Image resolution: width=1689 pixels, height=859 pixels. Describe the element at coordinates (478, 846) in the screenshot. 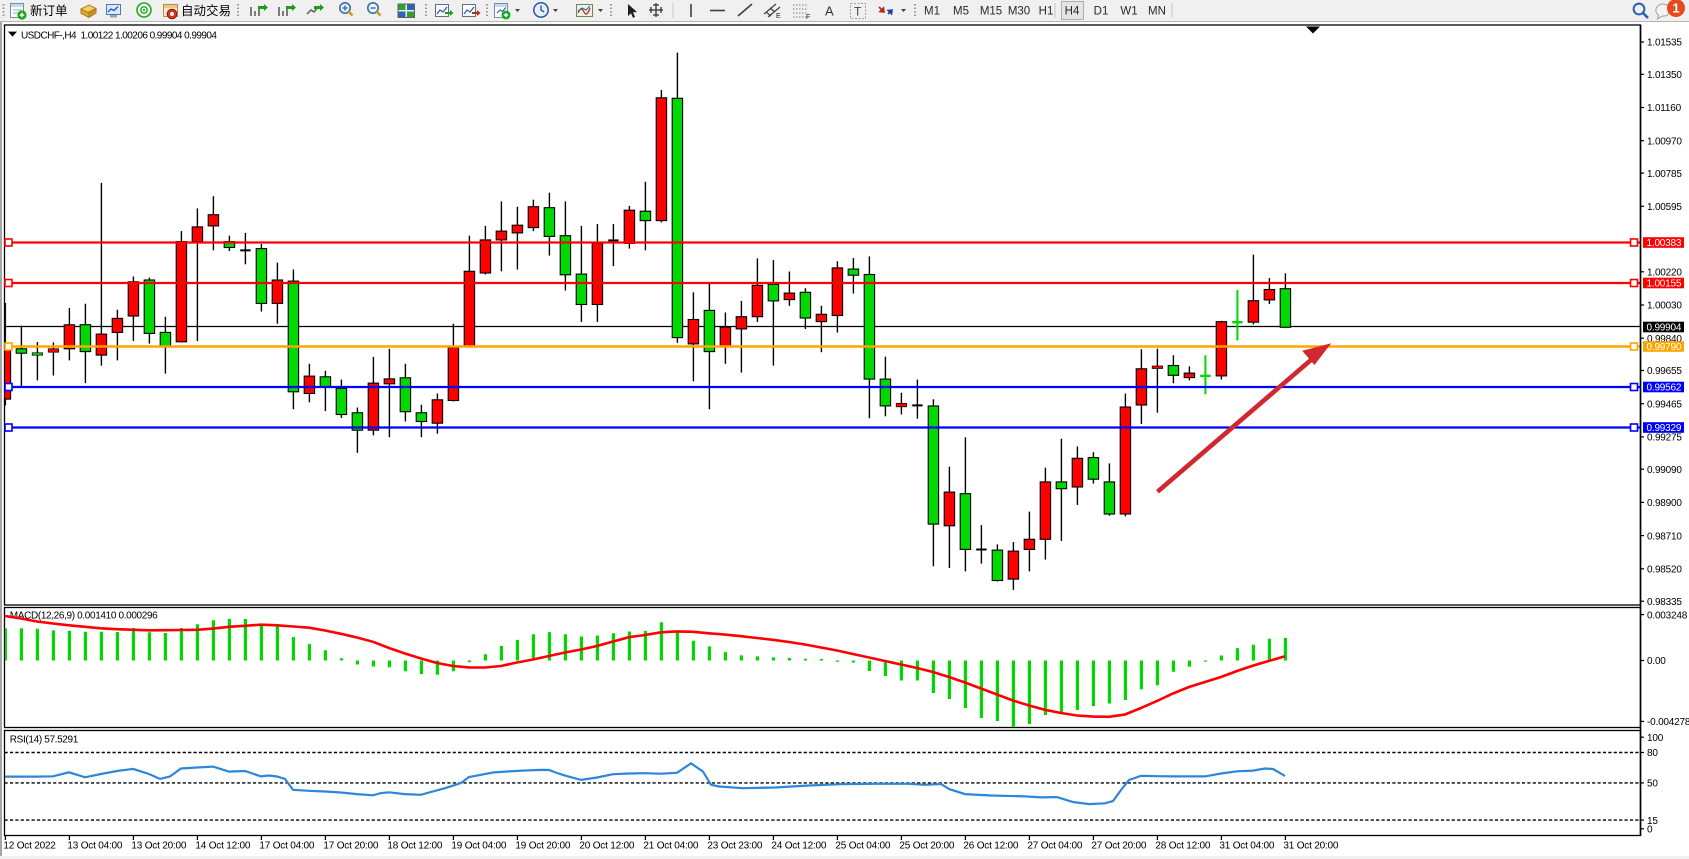

I see `svg-text: 19 Oct 04:00` at that location.